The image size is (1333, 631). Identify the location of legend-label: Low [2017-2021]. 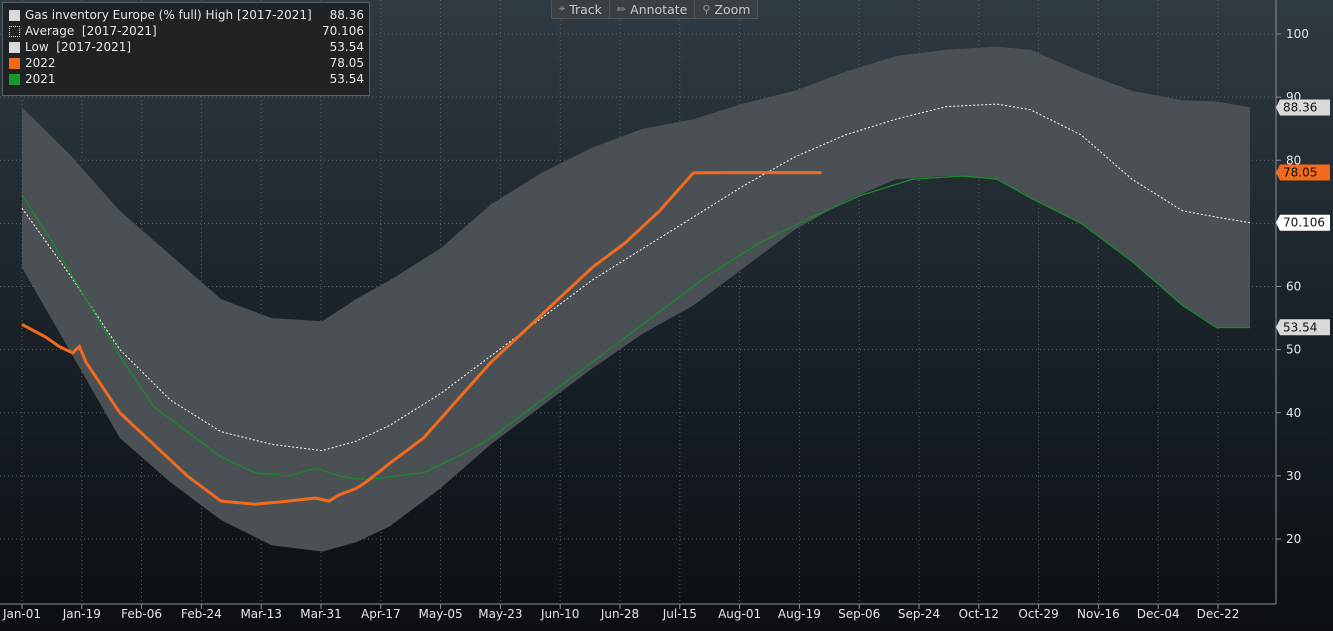
(78, 47).